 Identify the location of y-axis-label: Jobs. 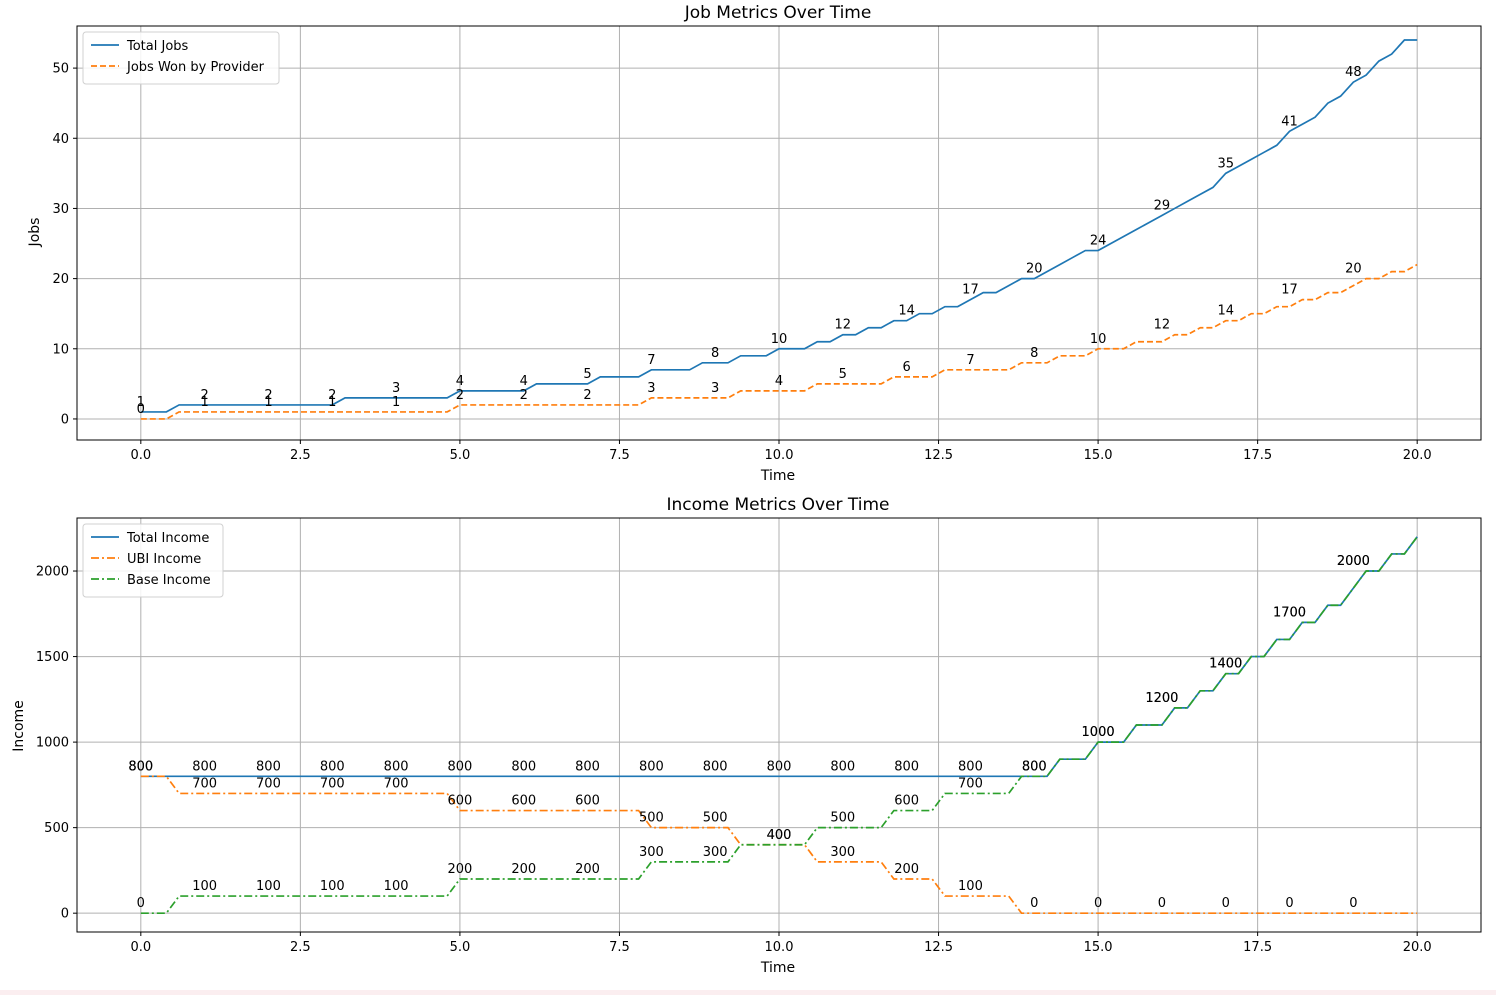
(35, 233).